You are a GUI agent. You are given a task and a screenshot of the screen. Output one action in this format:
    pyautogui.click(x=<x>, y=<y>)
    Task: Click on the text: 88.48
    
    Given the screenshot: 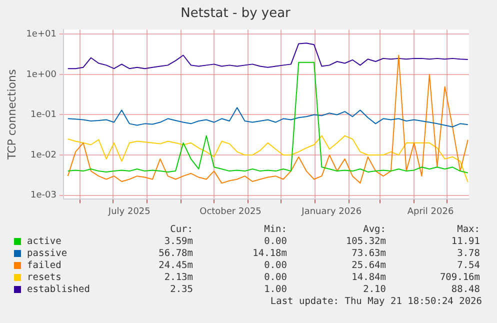 What is the action you would take?
    pyautogui.click(x=465, y=289)
    